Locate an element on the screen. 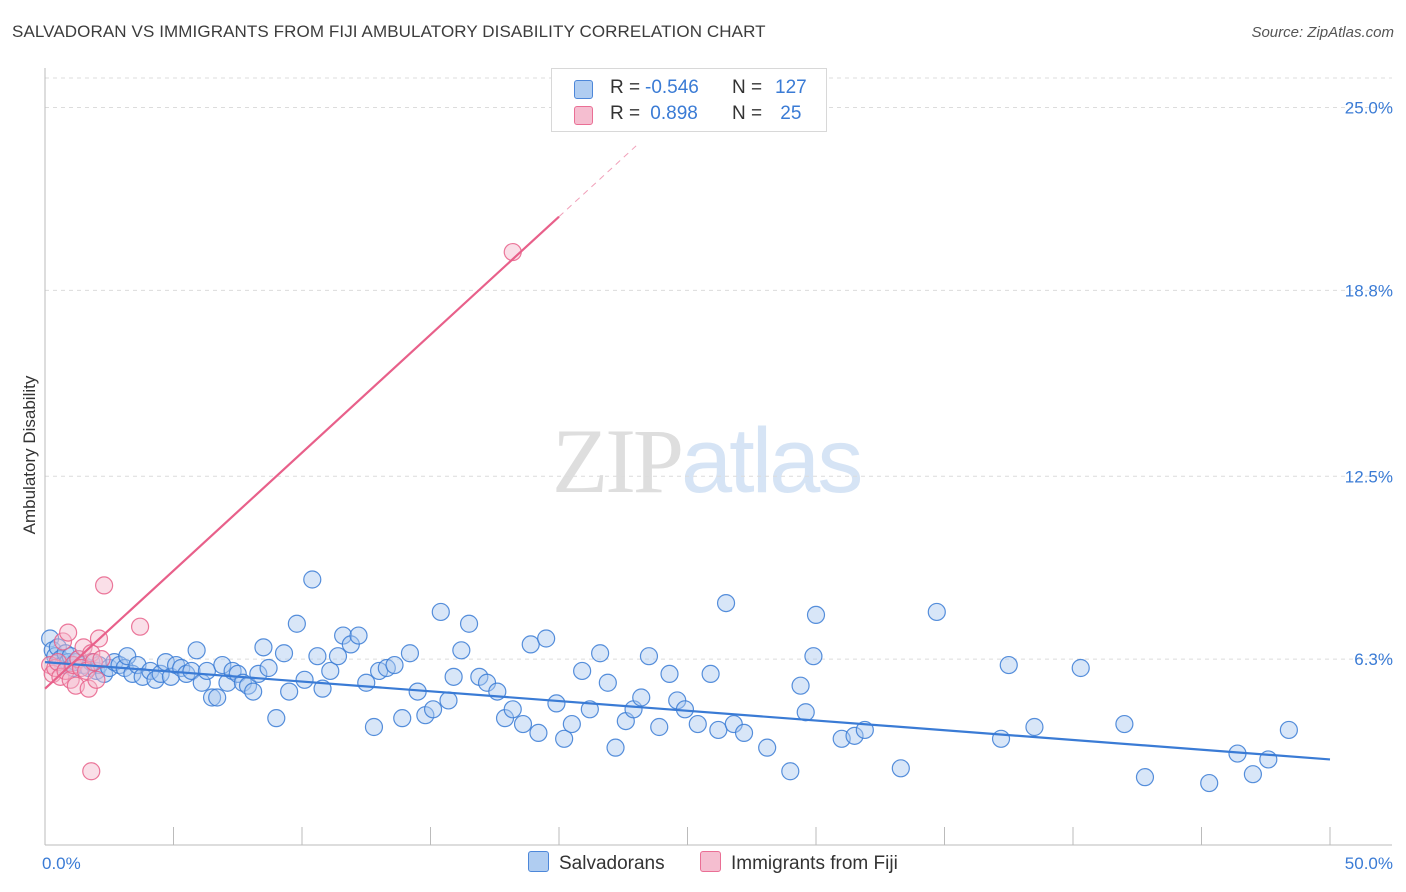  watermark-zip: ZIP is located at coordinates (618, 461).